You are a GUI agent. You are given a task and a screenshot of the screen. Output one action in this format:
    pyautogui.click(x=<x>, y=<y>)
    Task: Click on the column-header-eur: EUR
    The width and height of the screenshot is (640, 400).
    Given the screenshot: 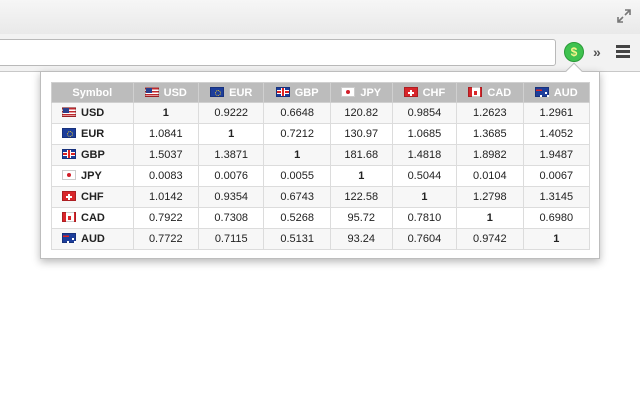 What is the action you would take?
    pyautogui.click(x=231, y=92)
    